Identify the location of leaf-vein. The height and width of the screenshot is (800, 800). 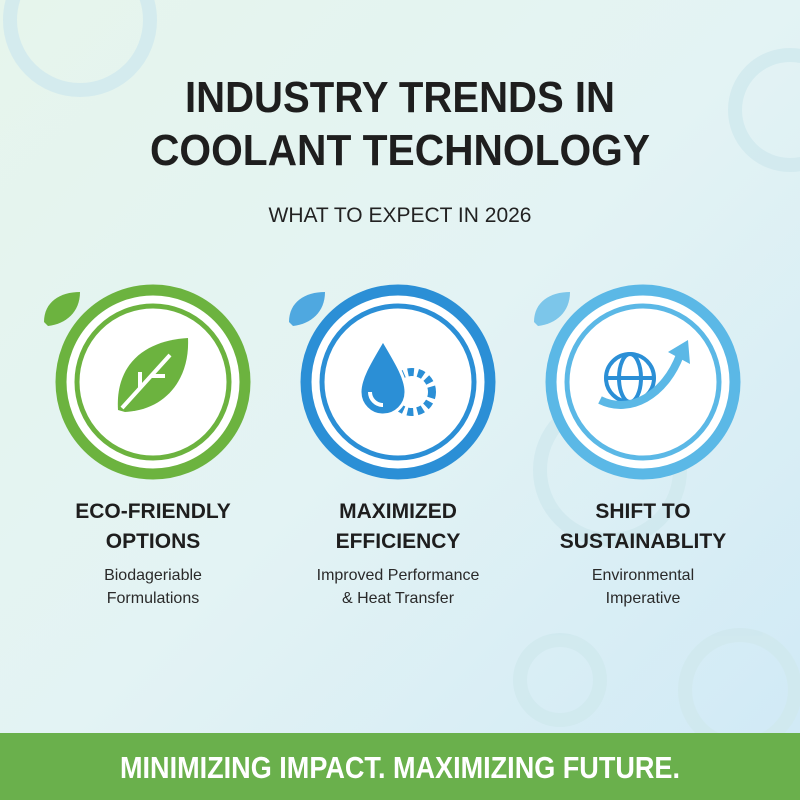
(146, 381).